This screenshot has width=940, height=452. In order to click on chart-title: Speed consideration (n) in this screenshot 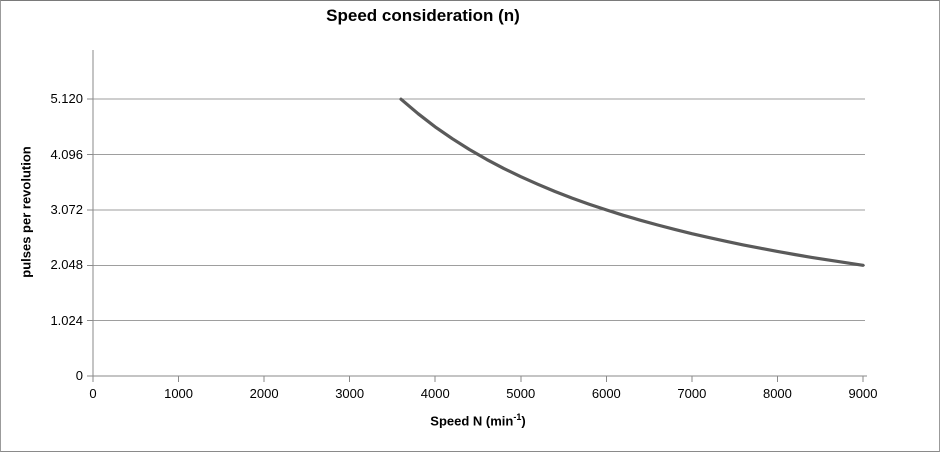, I will do `click(423, 15)`.